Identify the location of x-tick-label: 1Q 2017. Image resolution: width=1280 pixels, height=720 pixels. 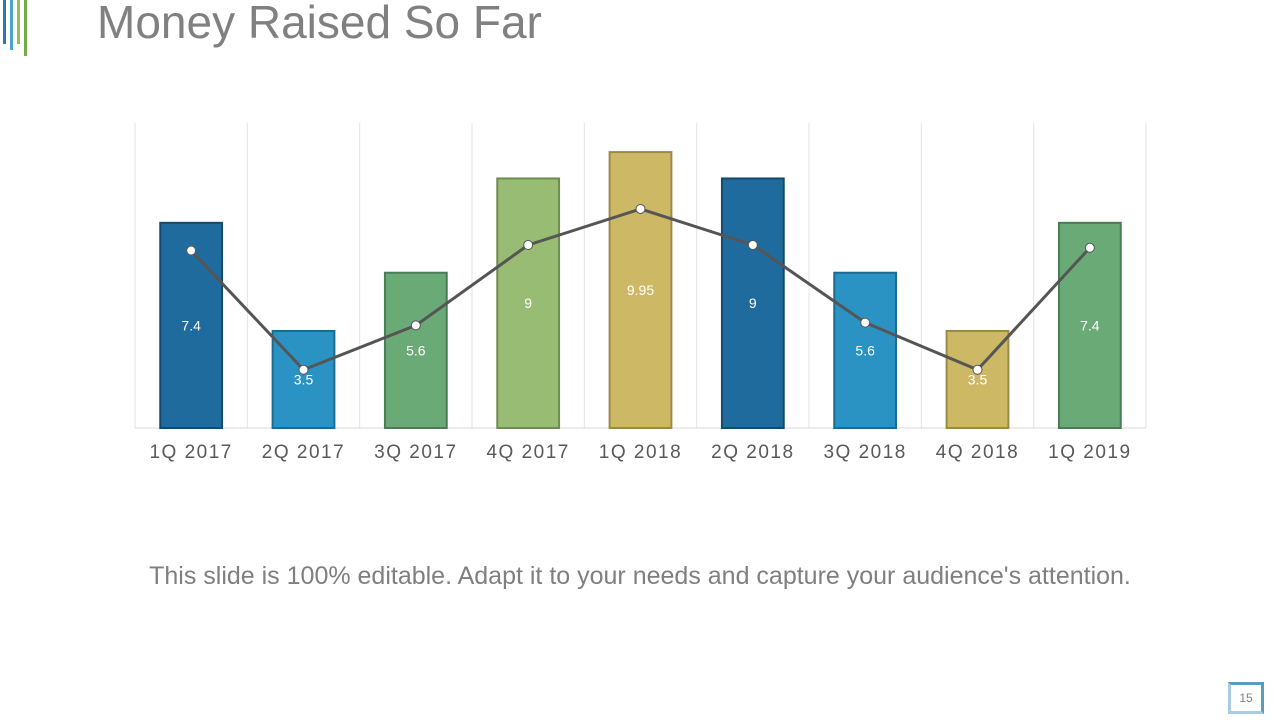
(190, 452).